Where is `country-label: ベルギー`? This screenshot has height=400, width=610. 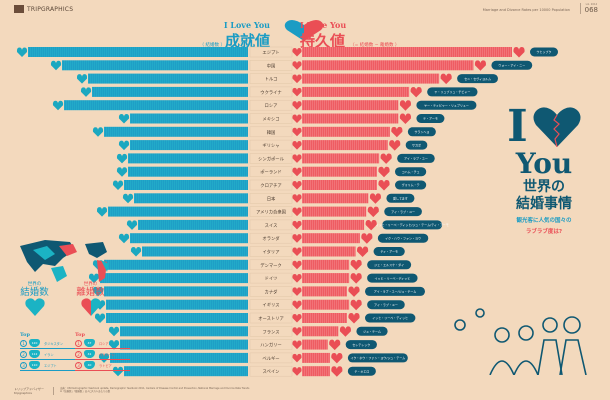
country-label: ベルギー is located at coordinates (270, 359).